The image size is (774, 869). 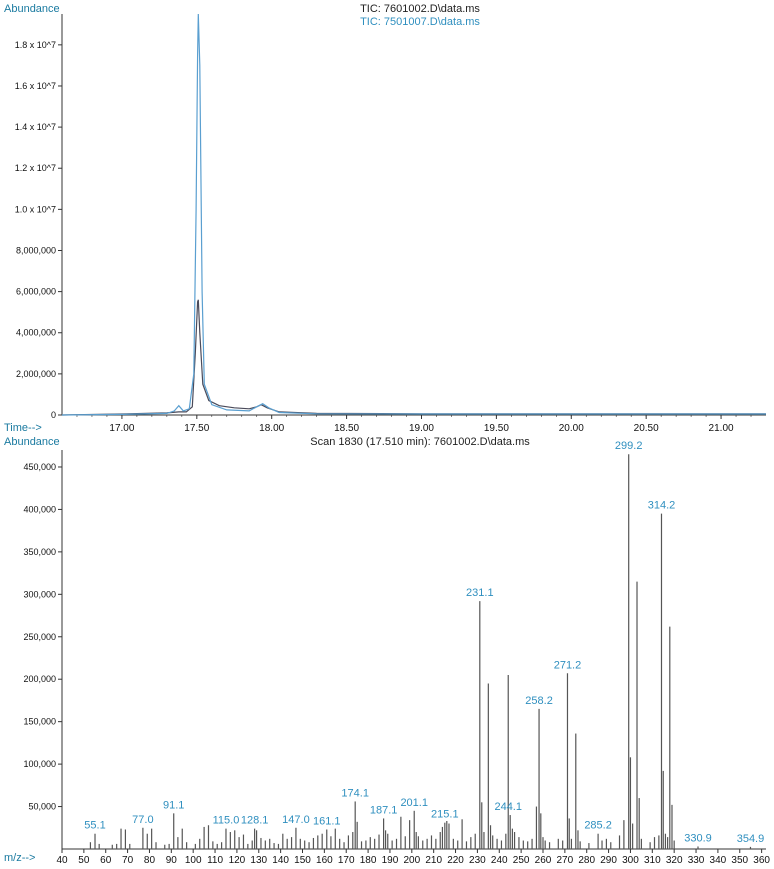 I want to click on bottom-x-tick-label: 220, so click(x=455, y=860).